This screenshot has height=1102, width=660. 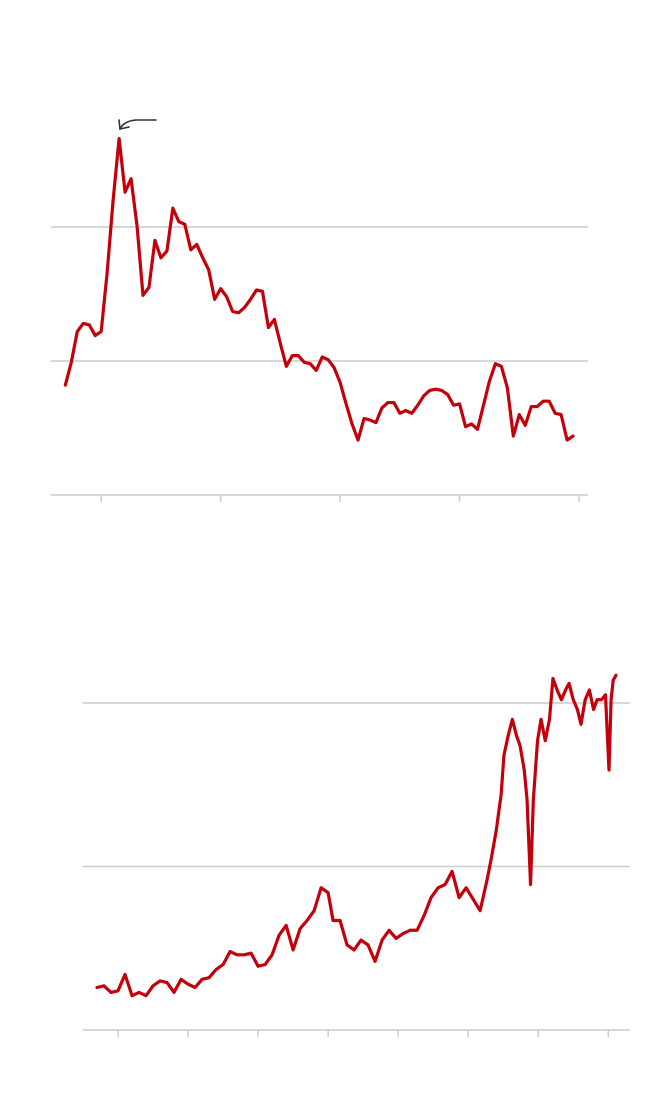 I want to click on annotation-arrow, so click(x=137, y=124).